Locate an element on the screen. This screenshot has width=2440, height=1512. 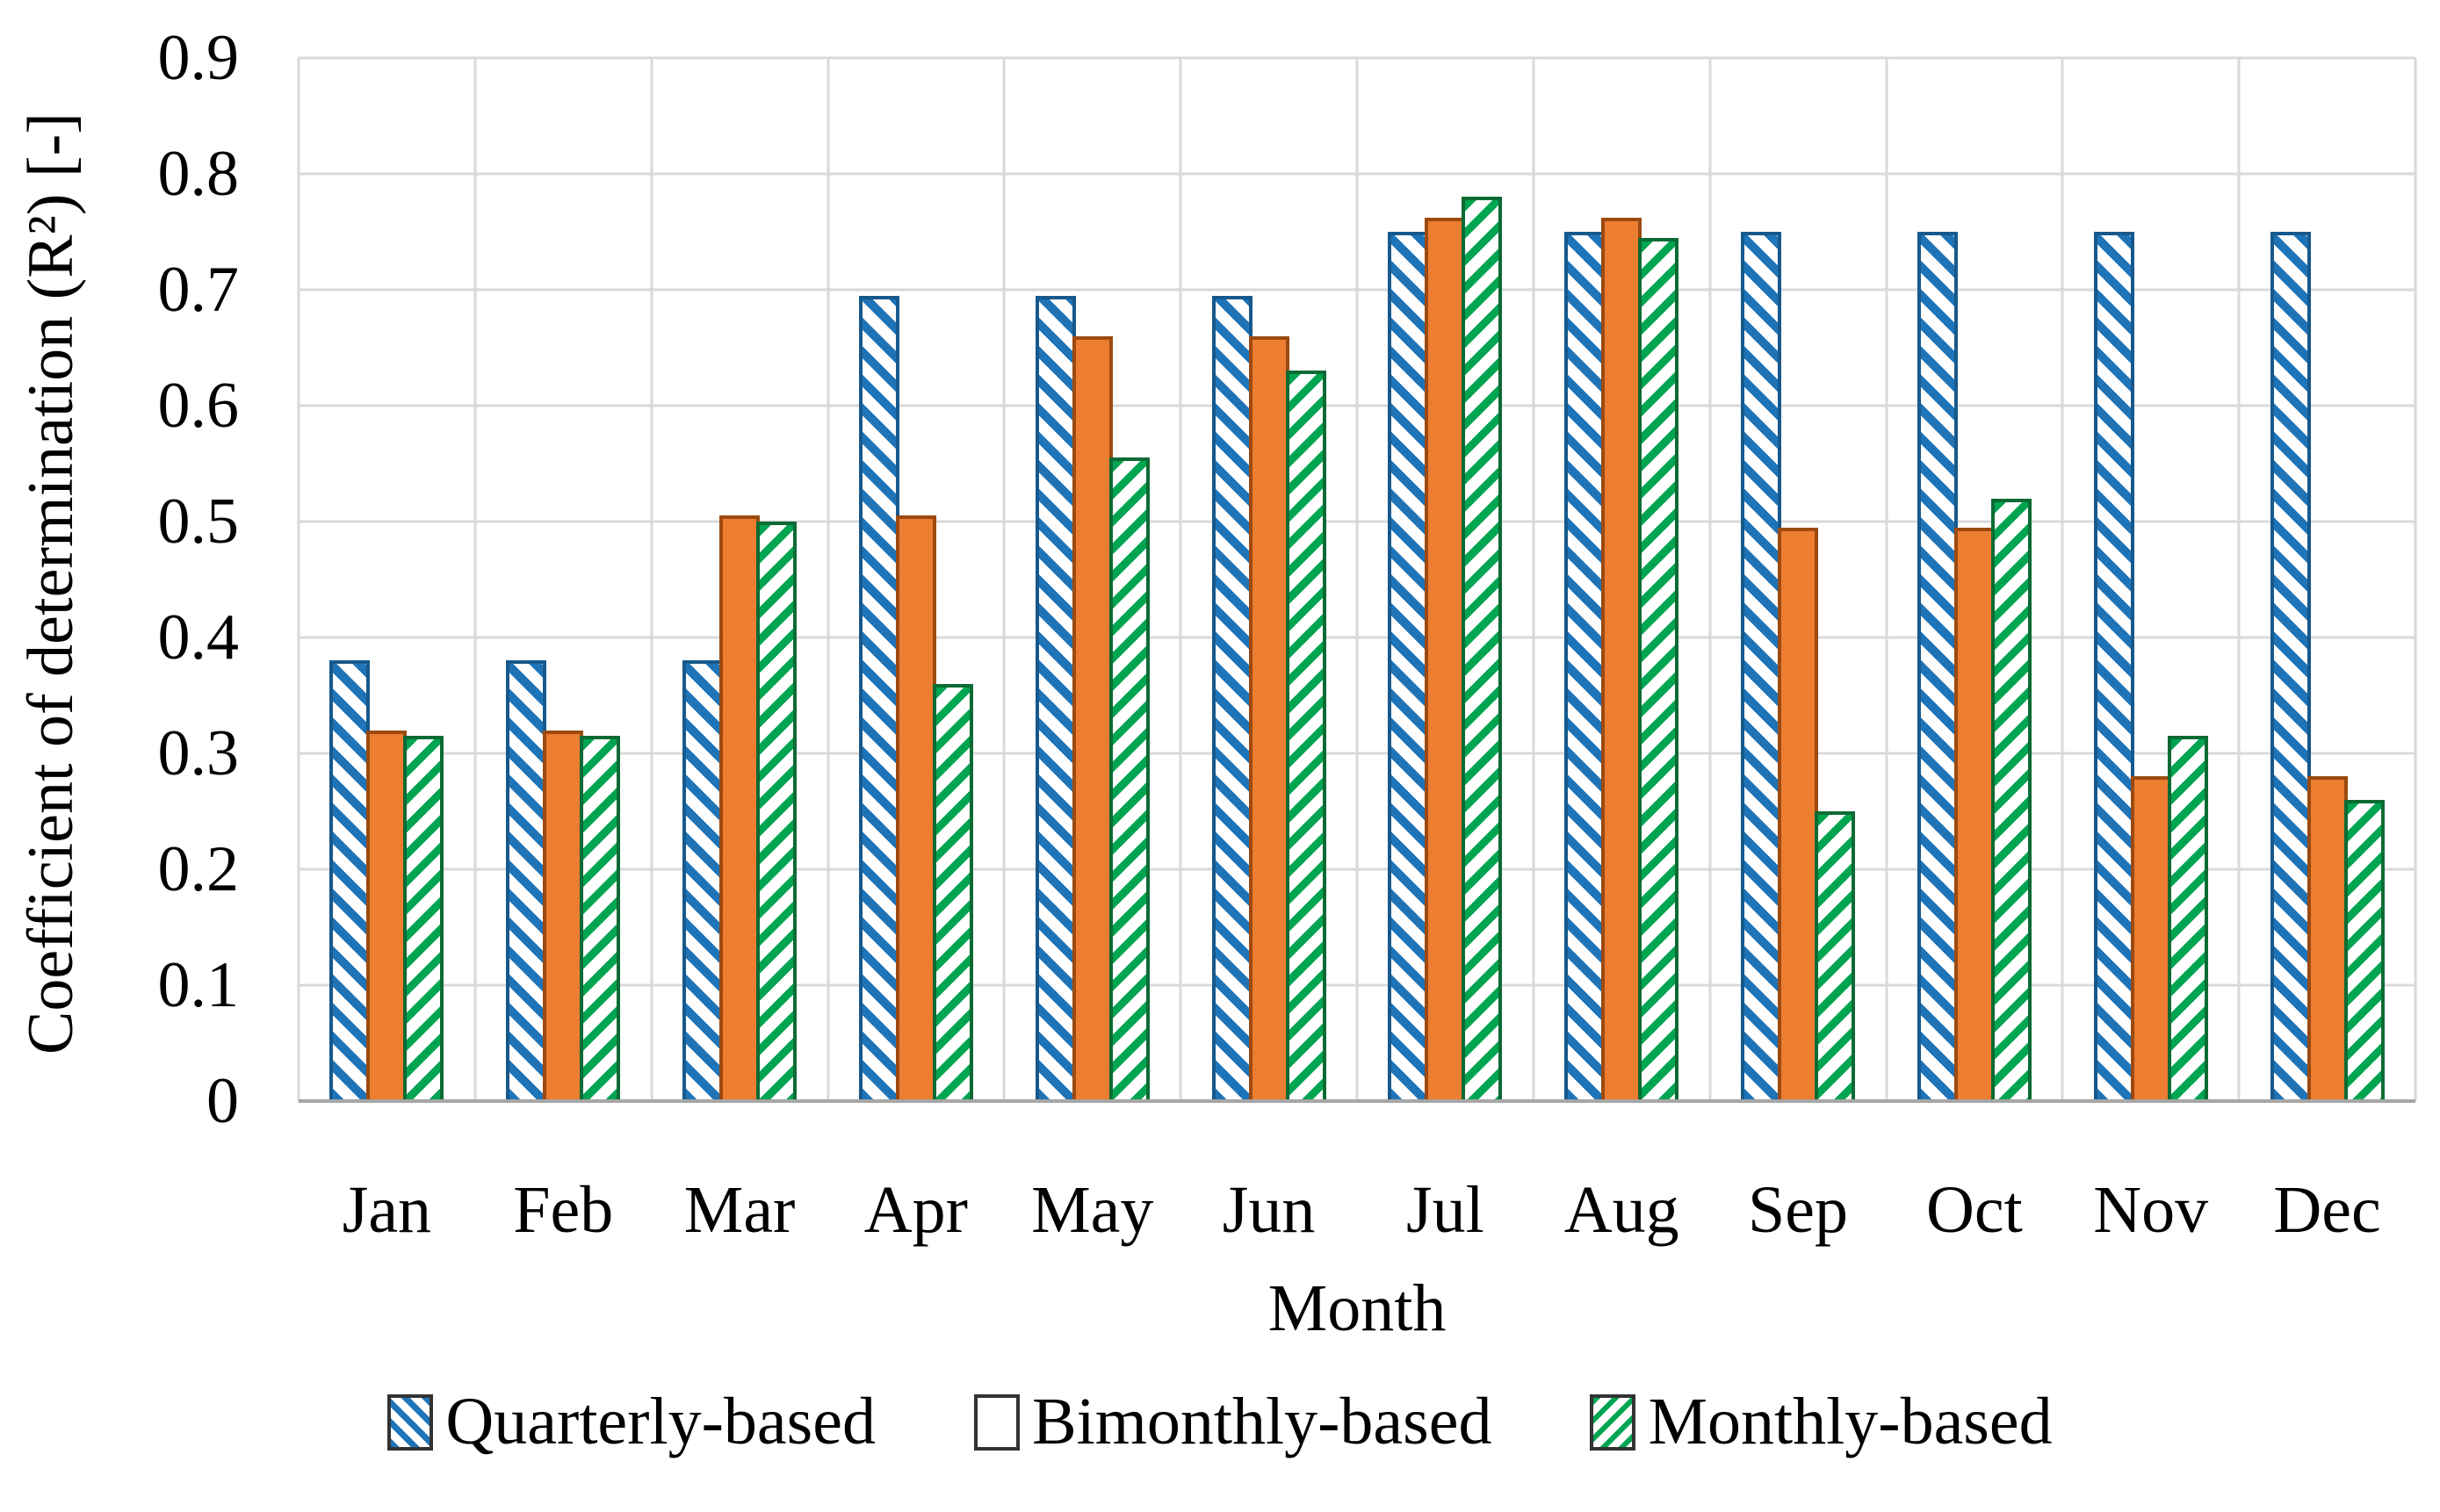
bar-group-jun is located at coordinates (1269, 579).